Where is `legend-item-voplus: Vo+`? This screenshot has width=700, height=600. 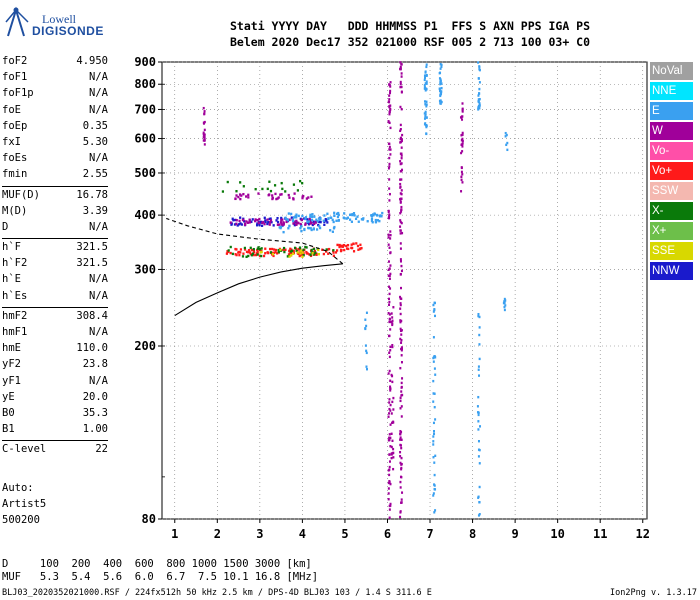 legend-item-voplus: Vo+ is located at coordinates (671, 171).